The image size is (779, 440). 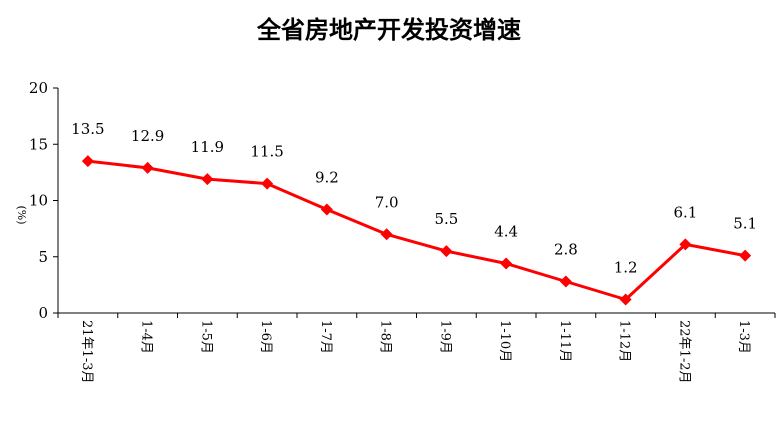 What do you see at coordinates (685, 212) in the screenshot?
I see `data-label: 6.1` at bounding box center [685, 212].